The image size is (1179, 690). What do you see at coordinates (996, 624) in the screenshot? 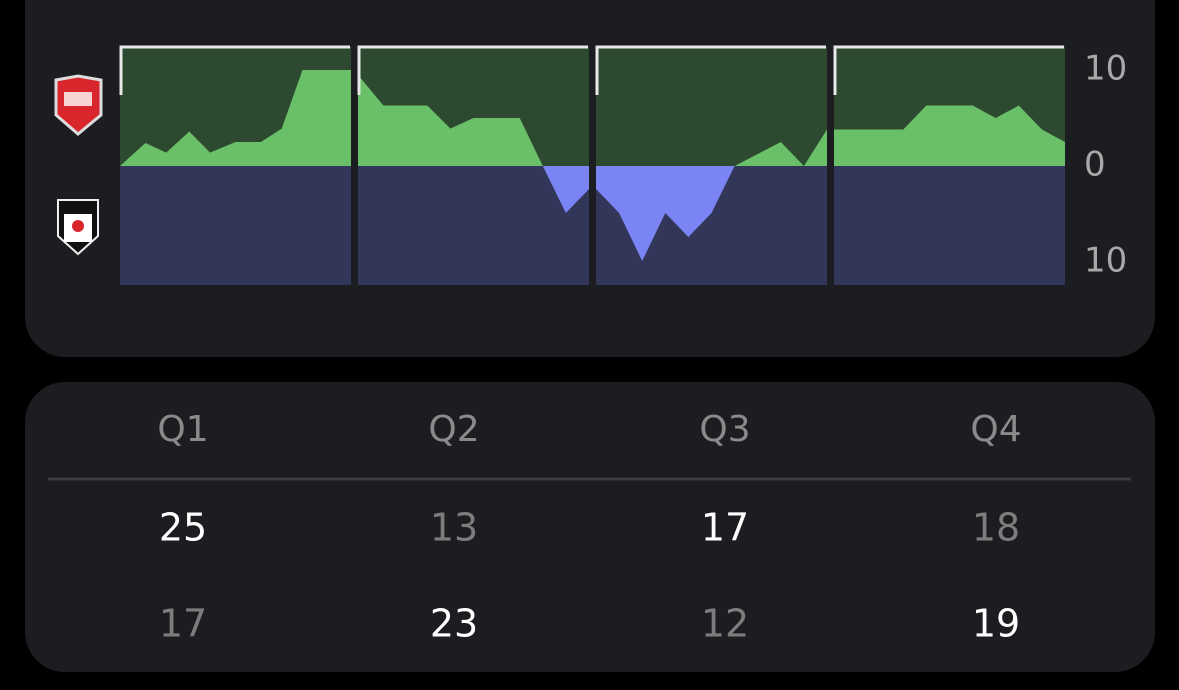
I see `quarter-score: 19` at bounding box center [996, 624].